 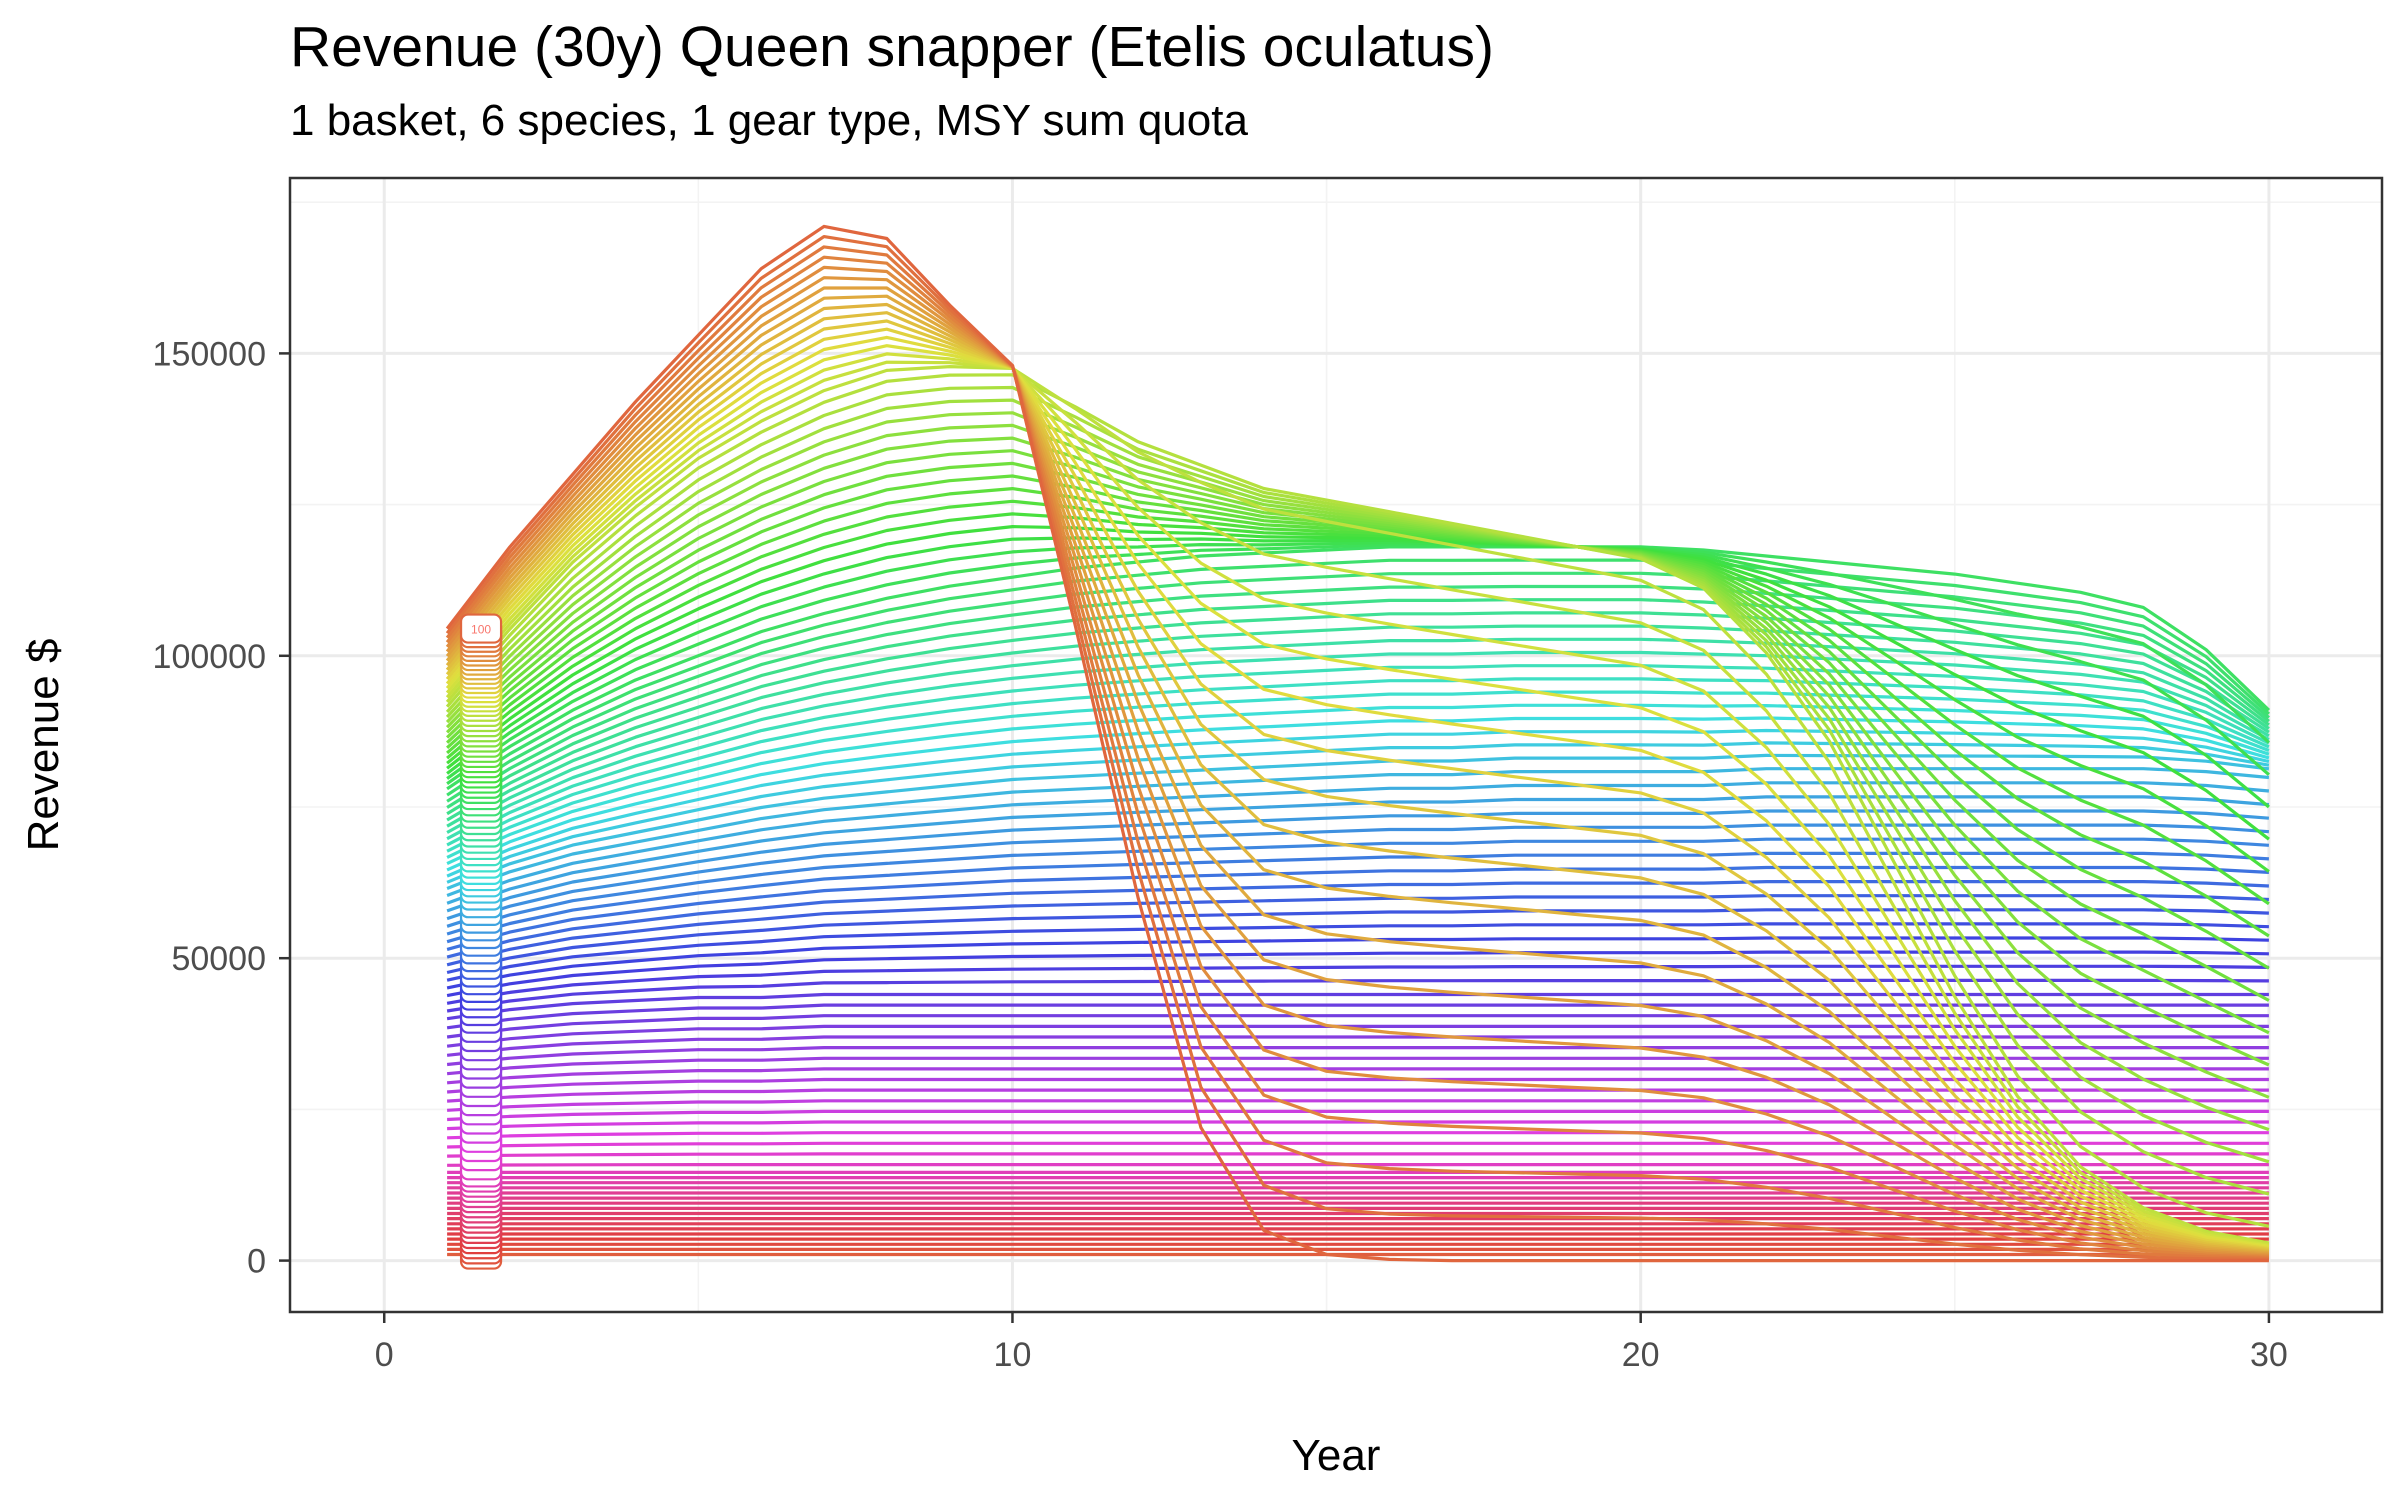 I want to click on series-end-label, so click(x=481, y=628).